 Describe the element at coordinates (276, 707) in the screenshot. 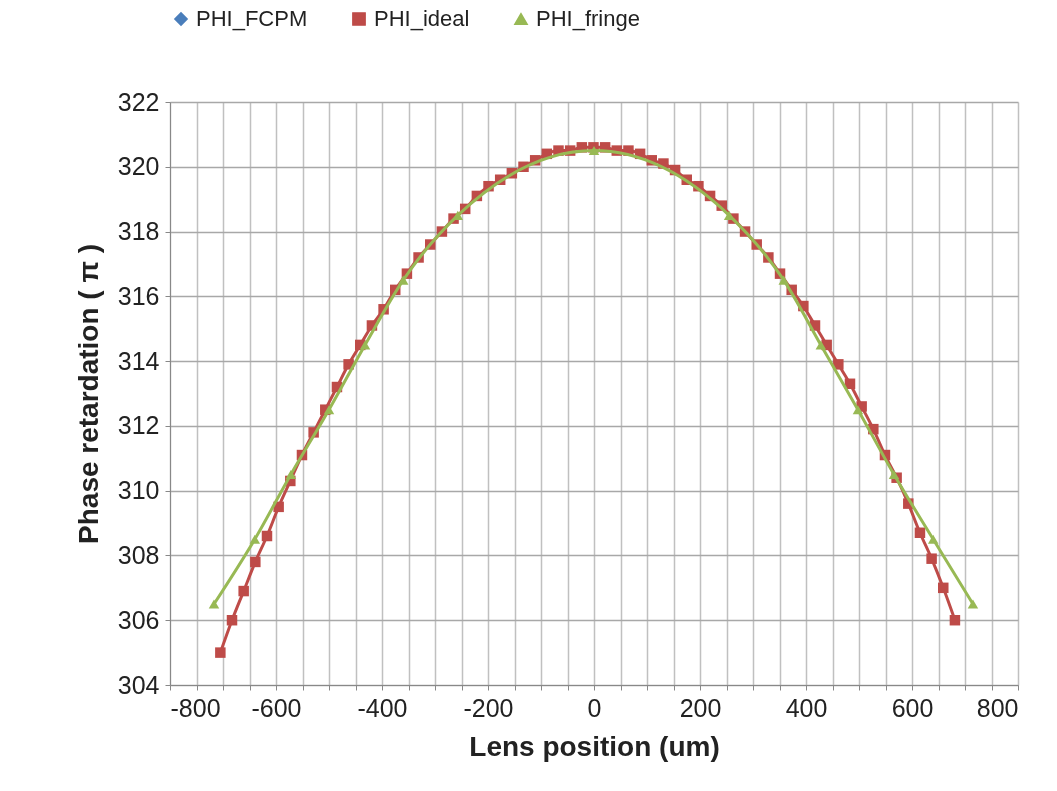

I see `x-tick-label: -600` at that location.